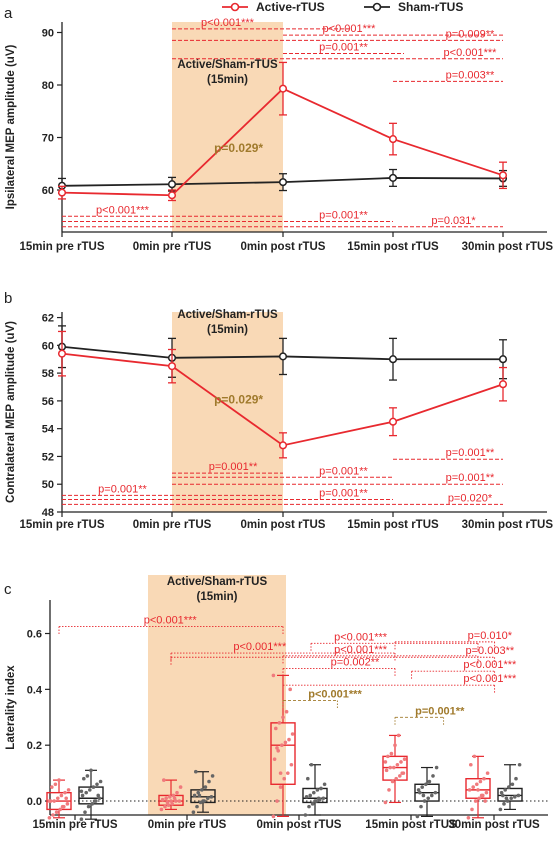  What do you see at coordinates (172, 247) in the screenshot?
I see `x-tick-label: 0min pre rTUS` at bounding box center [172, 247].